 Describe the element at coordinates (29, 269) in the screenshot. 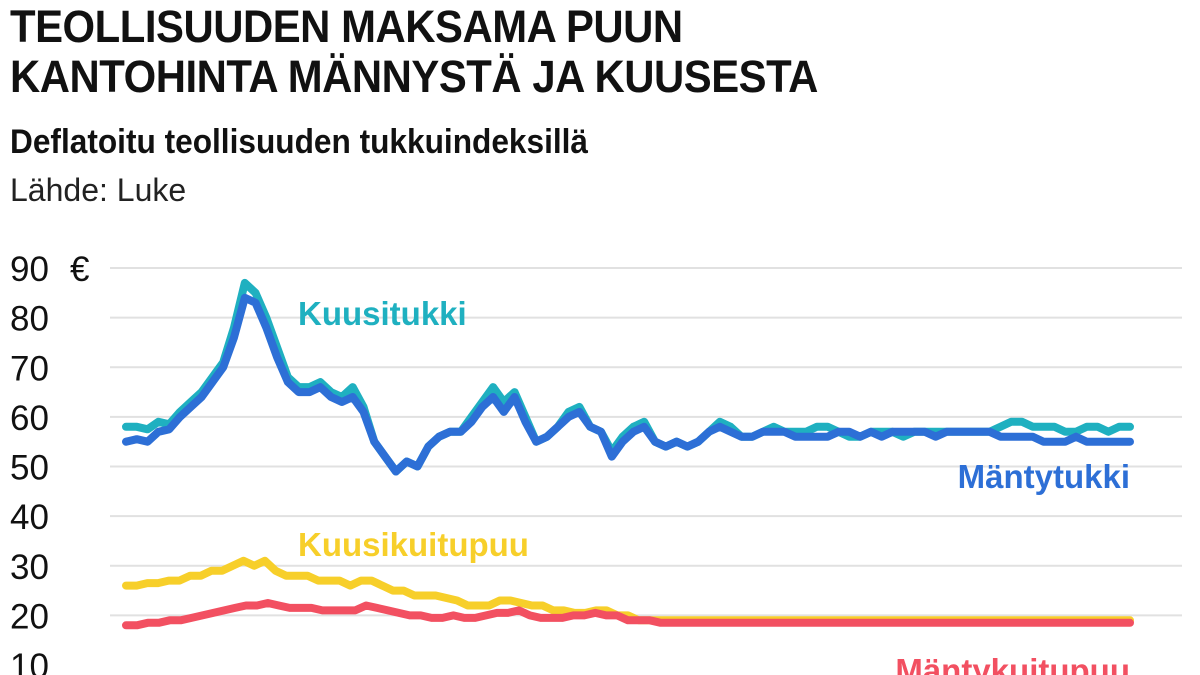

I see `y-tick-label: 90` at that location.